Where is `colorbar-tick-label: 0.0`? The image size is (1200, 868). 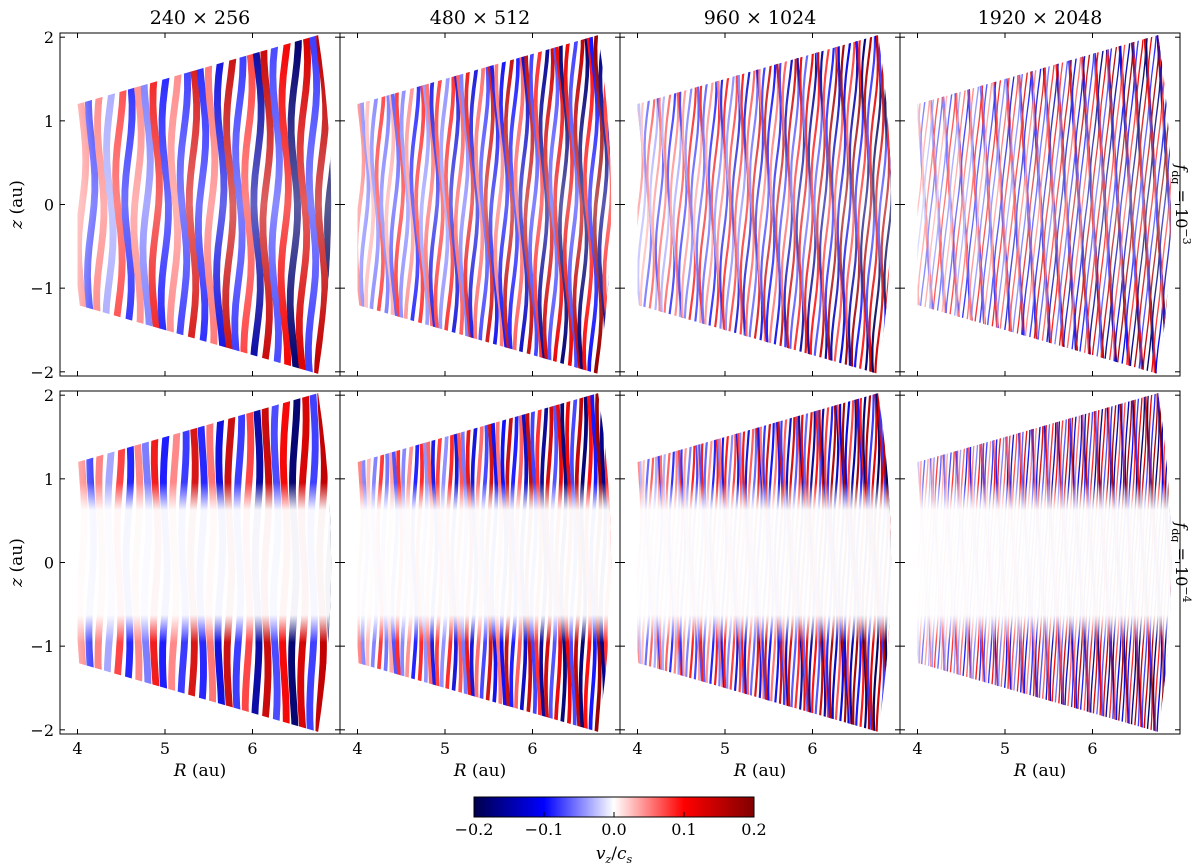
colorbar-tick-label: 0.0 is located at coordinates (613, 829).